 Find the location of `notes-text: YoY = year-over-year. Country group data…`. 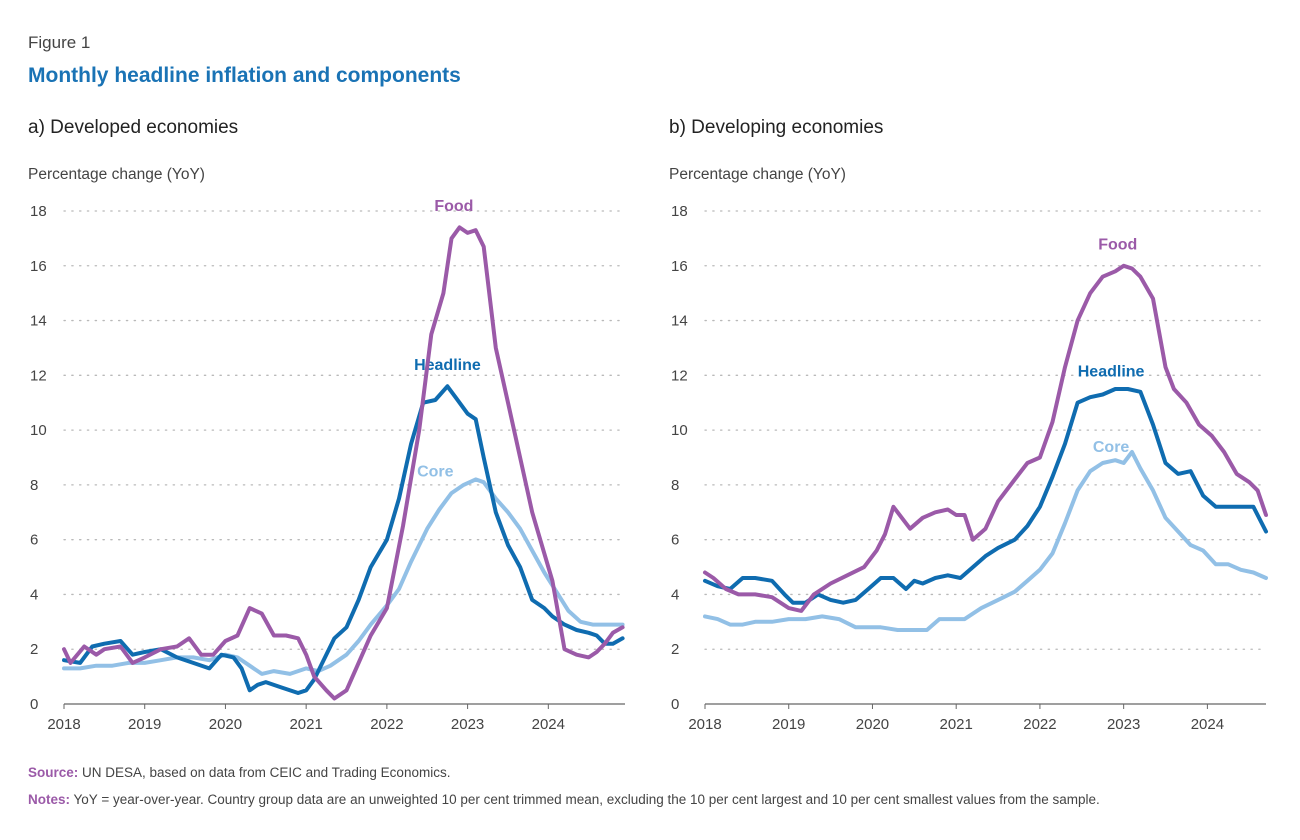

notes-text: YoY = year-over-year. Country group data… is located at coordinates (586, 799).